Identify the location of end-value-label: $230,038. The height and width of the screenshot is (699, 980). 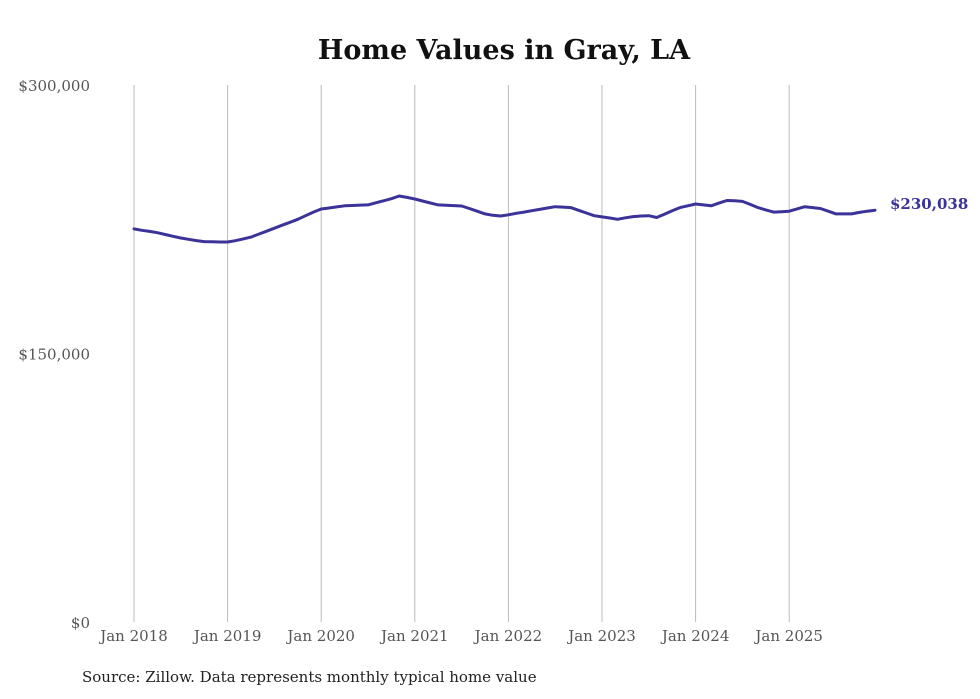
(929, 204).